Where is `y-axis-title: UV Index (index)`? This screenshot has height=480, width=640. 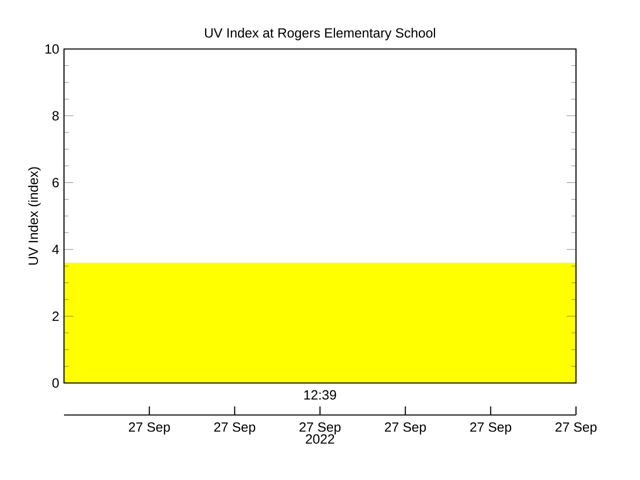 y-axis-title: UV Index (index) is located at coordinates (34, 216).